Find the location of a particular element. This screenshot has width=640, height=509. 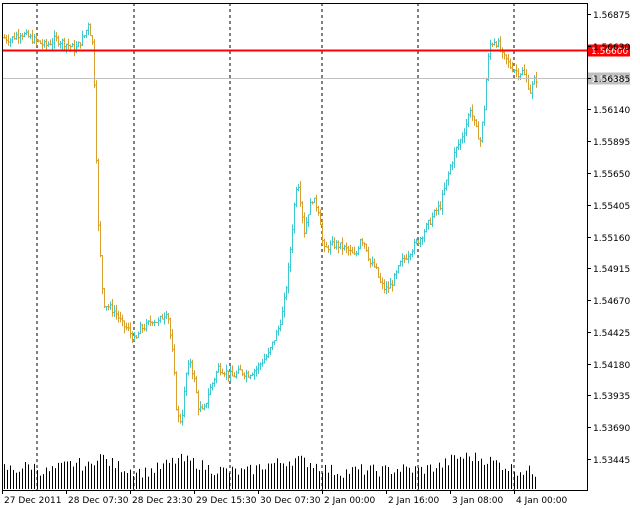

x-tick-label-0: 27 Dec 2011 is located at coordinates (33, 501).